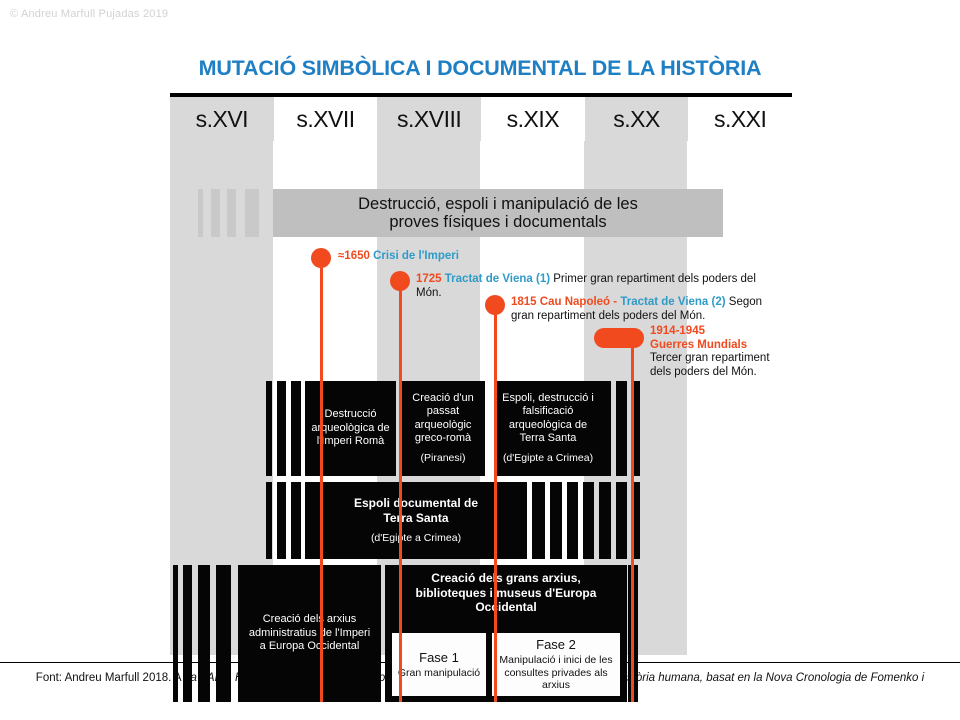 This screenshot has width=960, height=720. What do you see at coordinates (439, 672) in the screenshot?
I see `band3-phase-1-body: Gran manipulació` at bounding box center [439, 672].